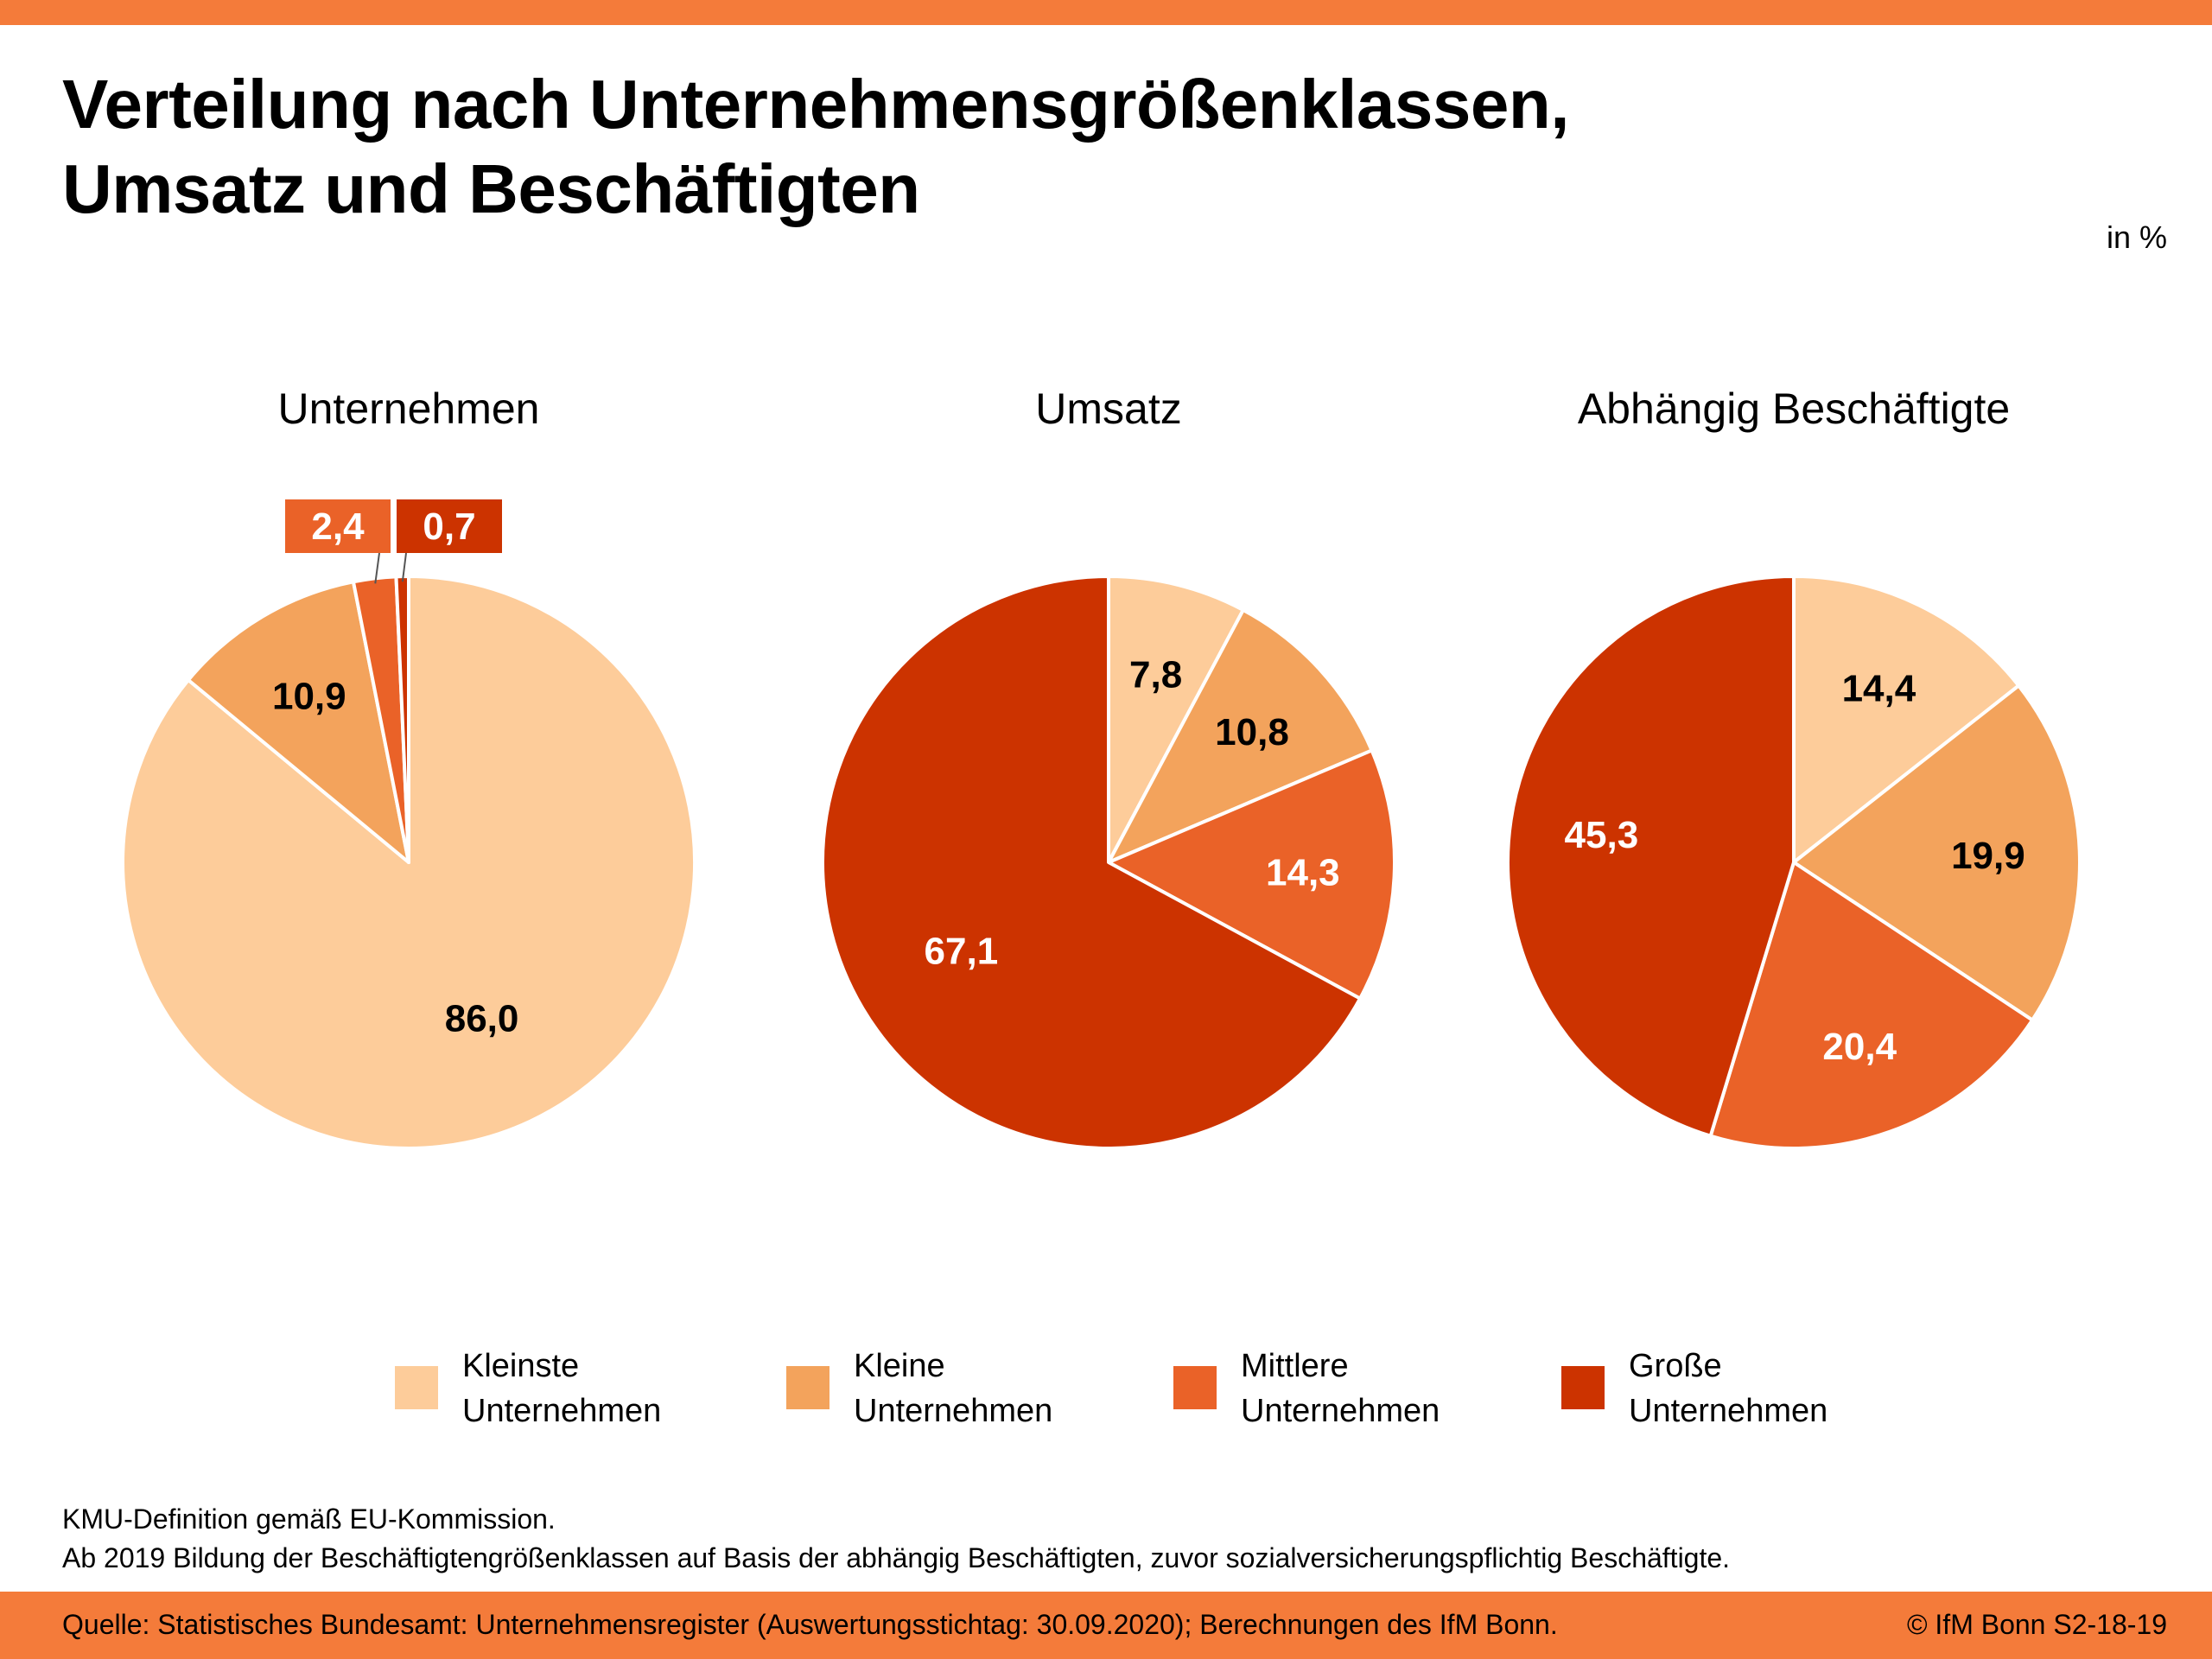 This screenshot has width=2212, height=1659. I want to click on top-accent-bar, so click(1106, 12).